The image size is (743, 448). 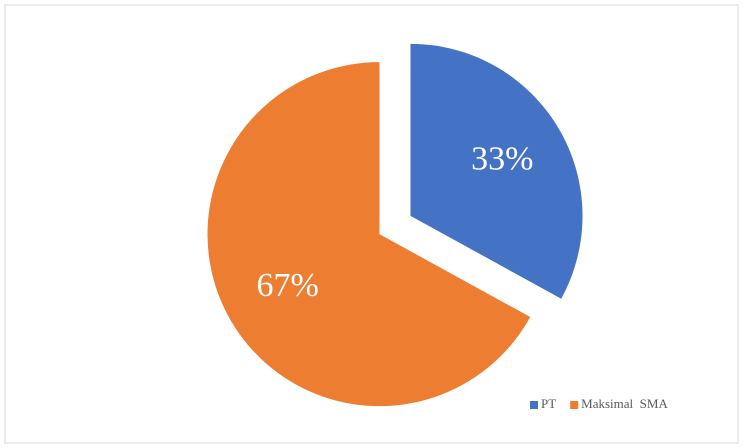 I want to click on data-label: 33%, so click(x=502, y=158).